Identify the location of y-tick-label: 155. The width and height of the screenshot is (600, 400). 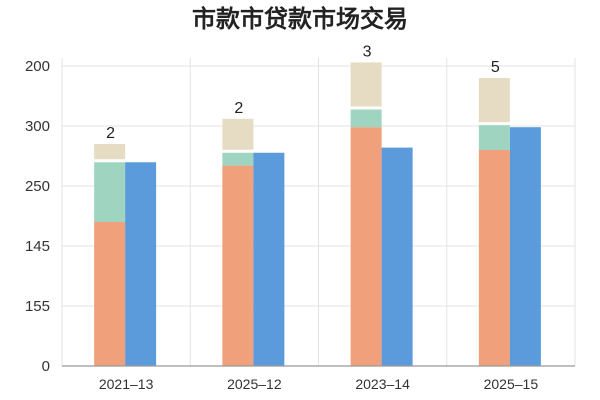
(37, 306).